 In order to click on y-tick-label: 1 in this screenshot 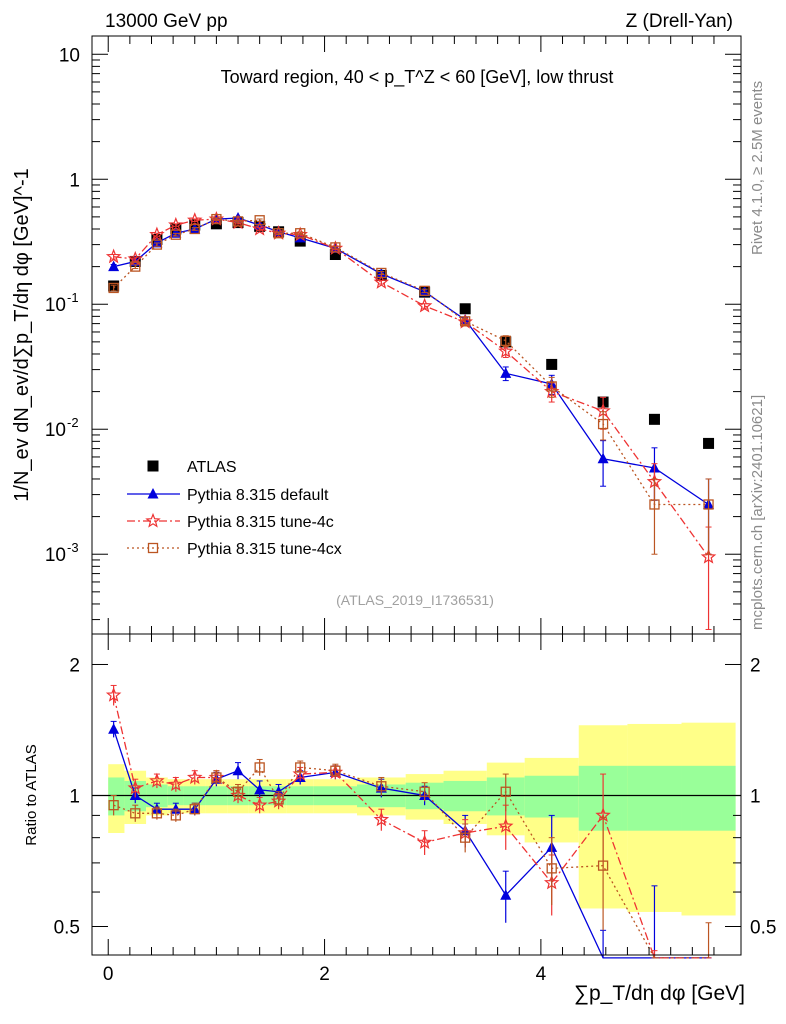, I will do `click(74, 180)`.